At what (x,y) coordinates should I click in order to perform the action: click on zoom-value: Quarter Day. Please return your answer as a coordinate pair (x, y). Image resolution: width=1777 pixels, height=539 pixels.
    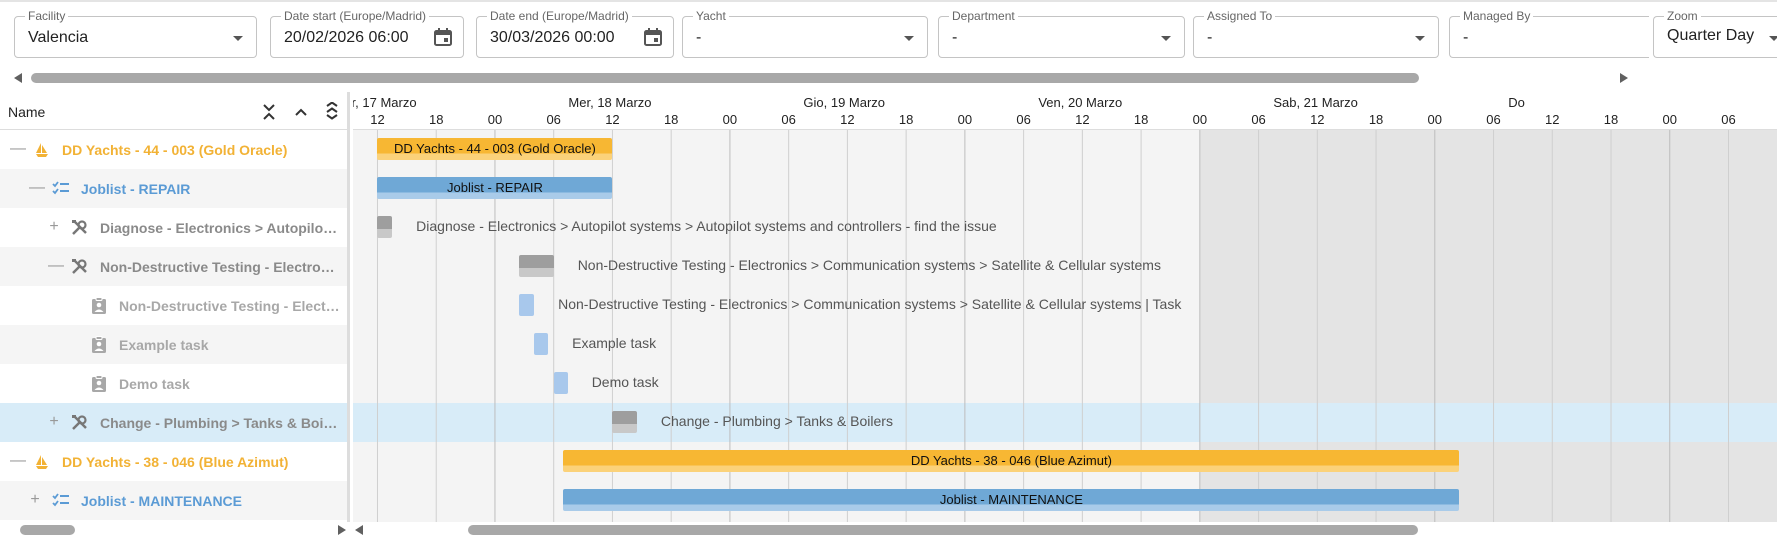
    Looking at the image, I should click on (1711, 35).